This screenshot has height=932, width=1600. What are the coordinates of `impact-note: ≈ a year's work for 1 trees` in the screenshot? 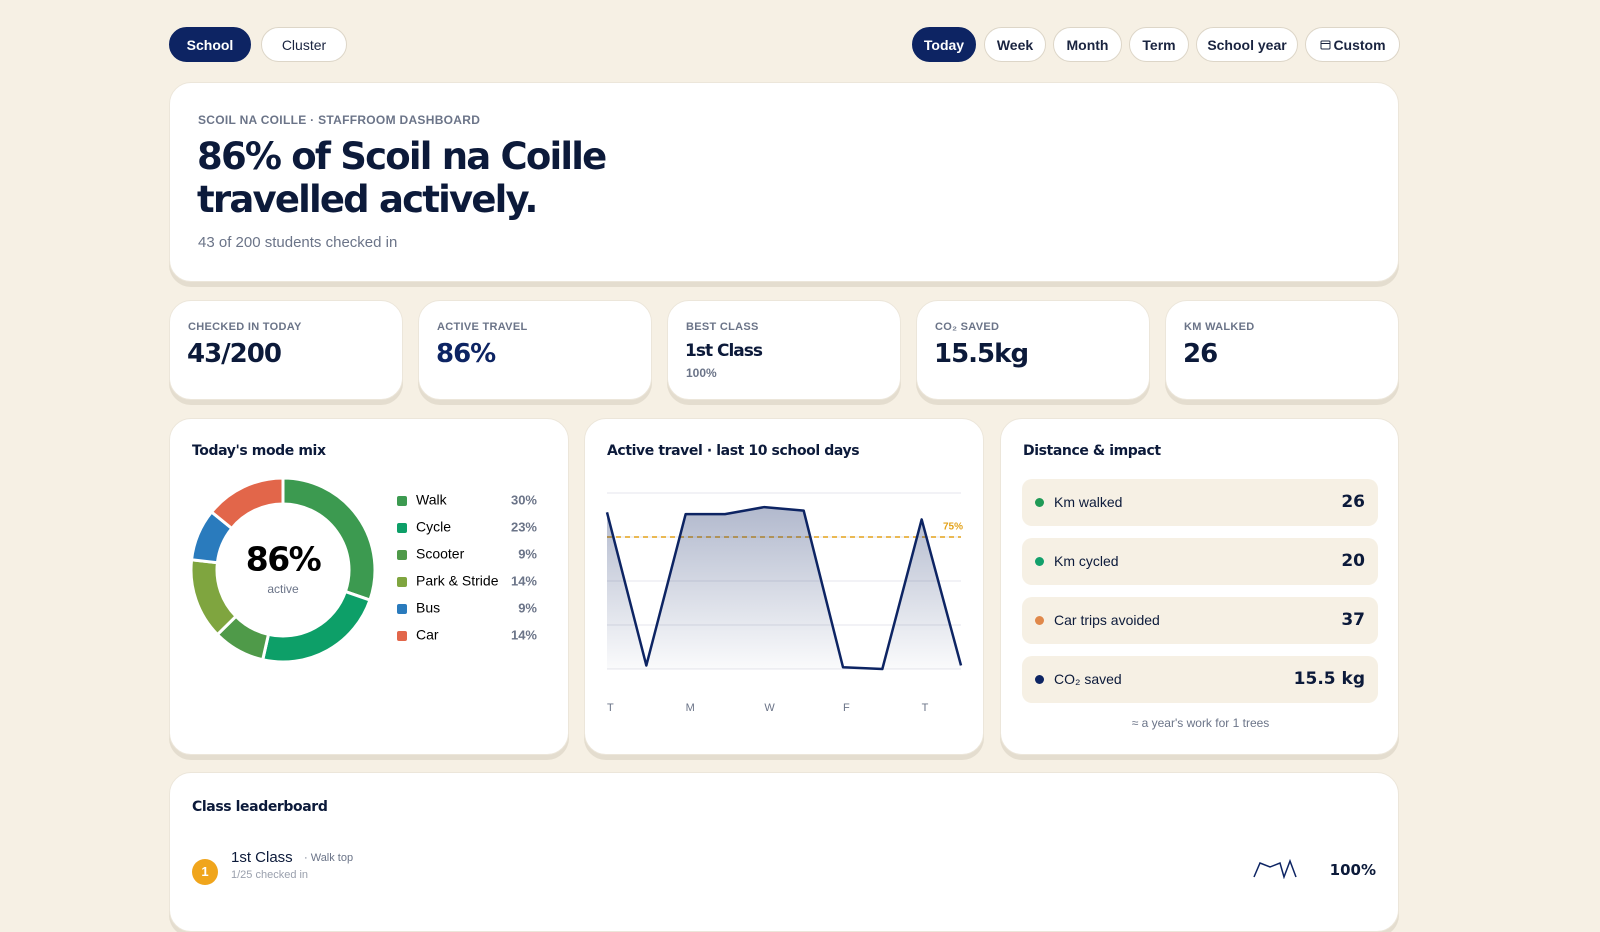 It's located at (1200, 723).